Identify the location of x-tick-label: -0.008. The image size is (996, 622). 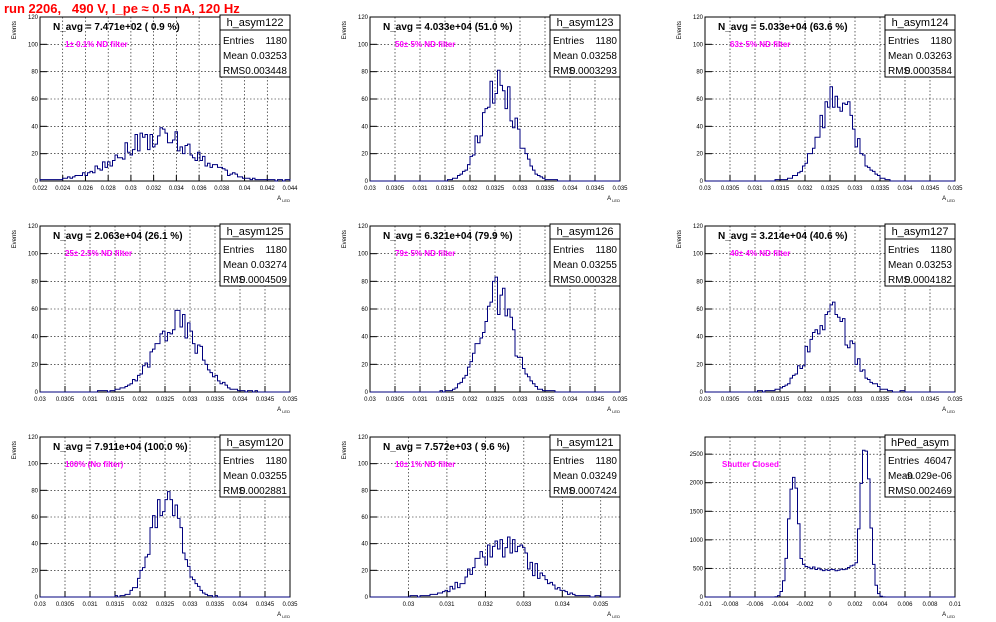
(730, 605).